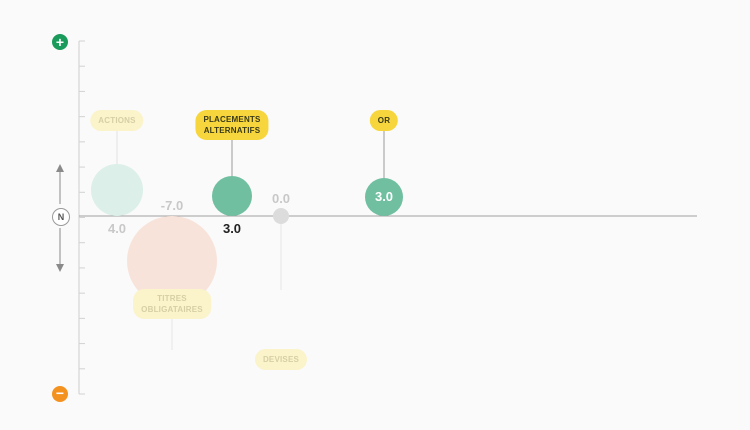 The image size is (750, 430). What do you see at coordinates (117, 228) in the screenshot?
I see `value-label: 4.0` at bounding box center [117, 228].